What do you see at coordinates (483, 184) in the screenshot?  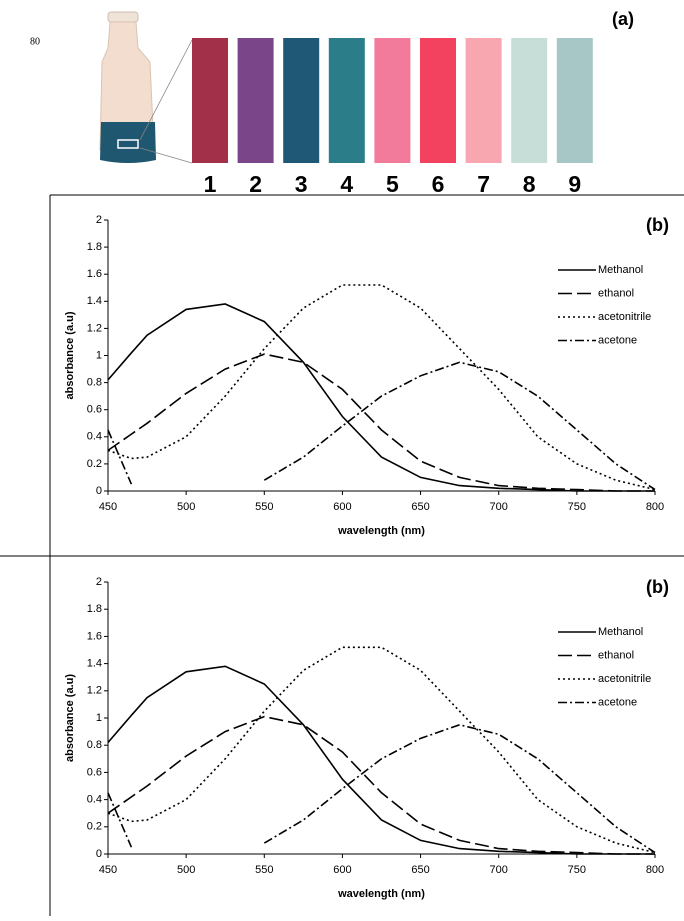 I see `sample-number: 7` at bounding box center [483, 184].